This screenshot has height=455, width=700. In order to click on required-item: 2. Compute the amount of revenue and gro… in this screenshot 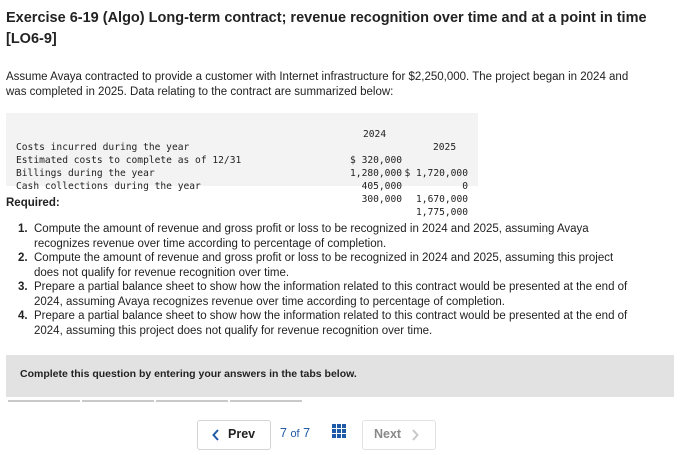, I will do `click(350, 265)`.